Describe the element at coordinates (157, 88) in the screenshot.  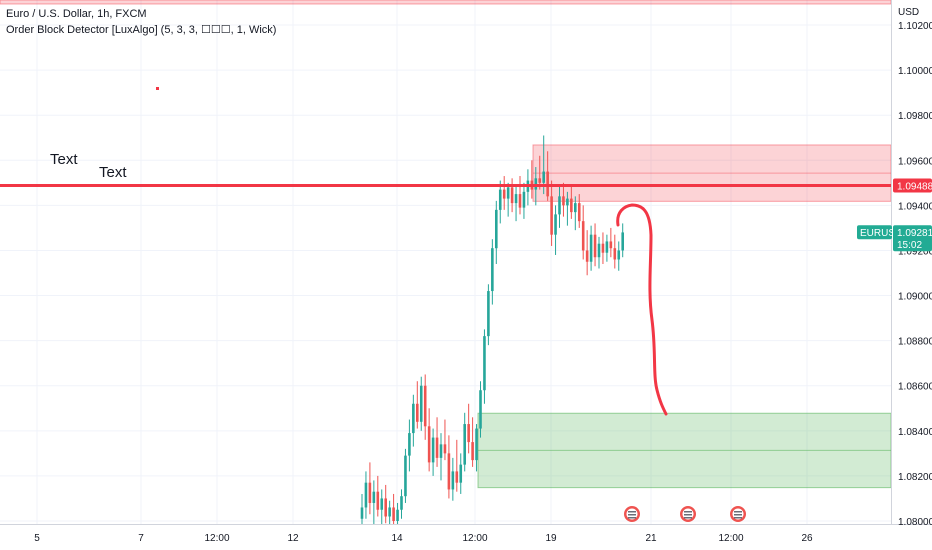
I see `marker-dot` at that location.